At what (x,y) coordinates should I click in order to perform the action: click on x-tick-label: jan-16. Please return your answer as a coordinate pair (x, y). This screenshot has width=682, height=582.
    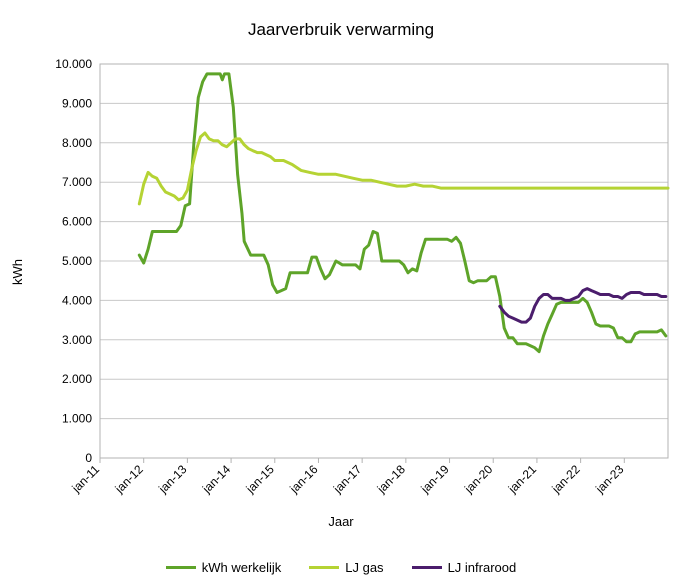
    Looking at the image, I should click on (303, 479).